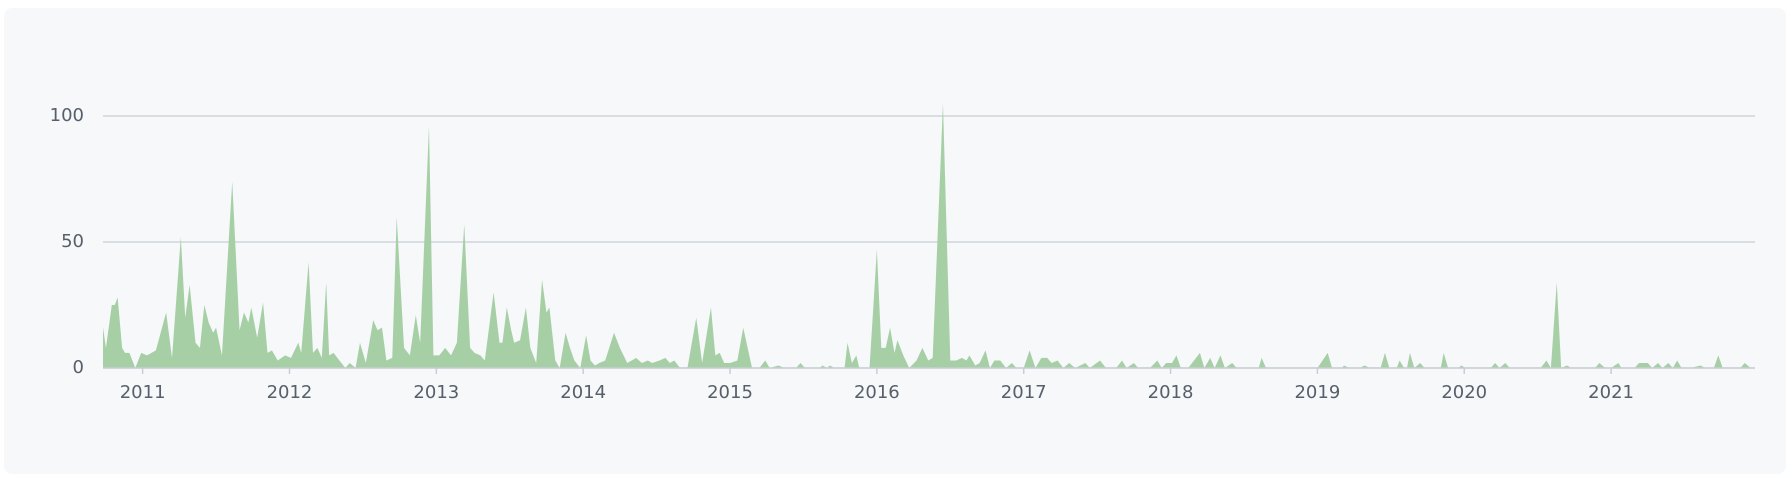  What do you see at coordinates (1317, 392) in the screenshot?
I see `x-tick-label: 2019` at bounding box center [1317, 392].